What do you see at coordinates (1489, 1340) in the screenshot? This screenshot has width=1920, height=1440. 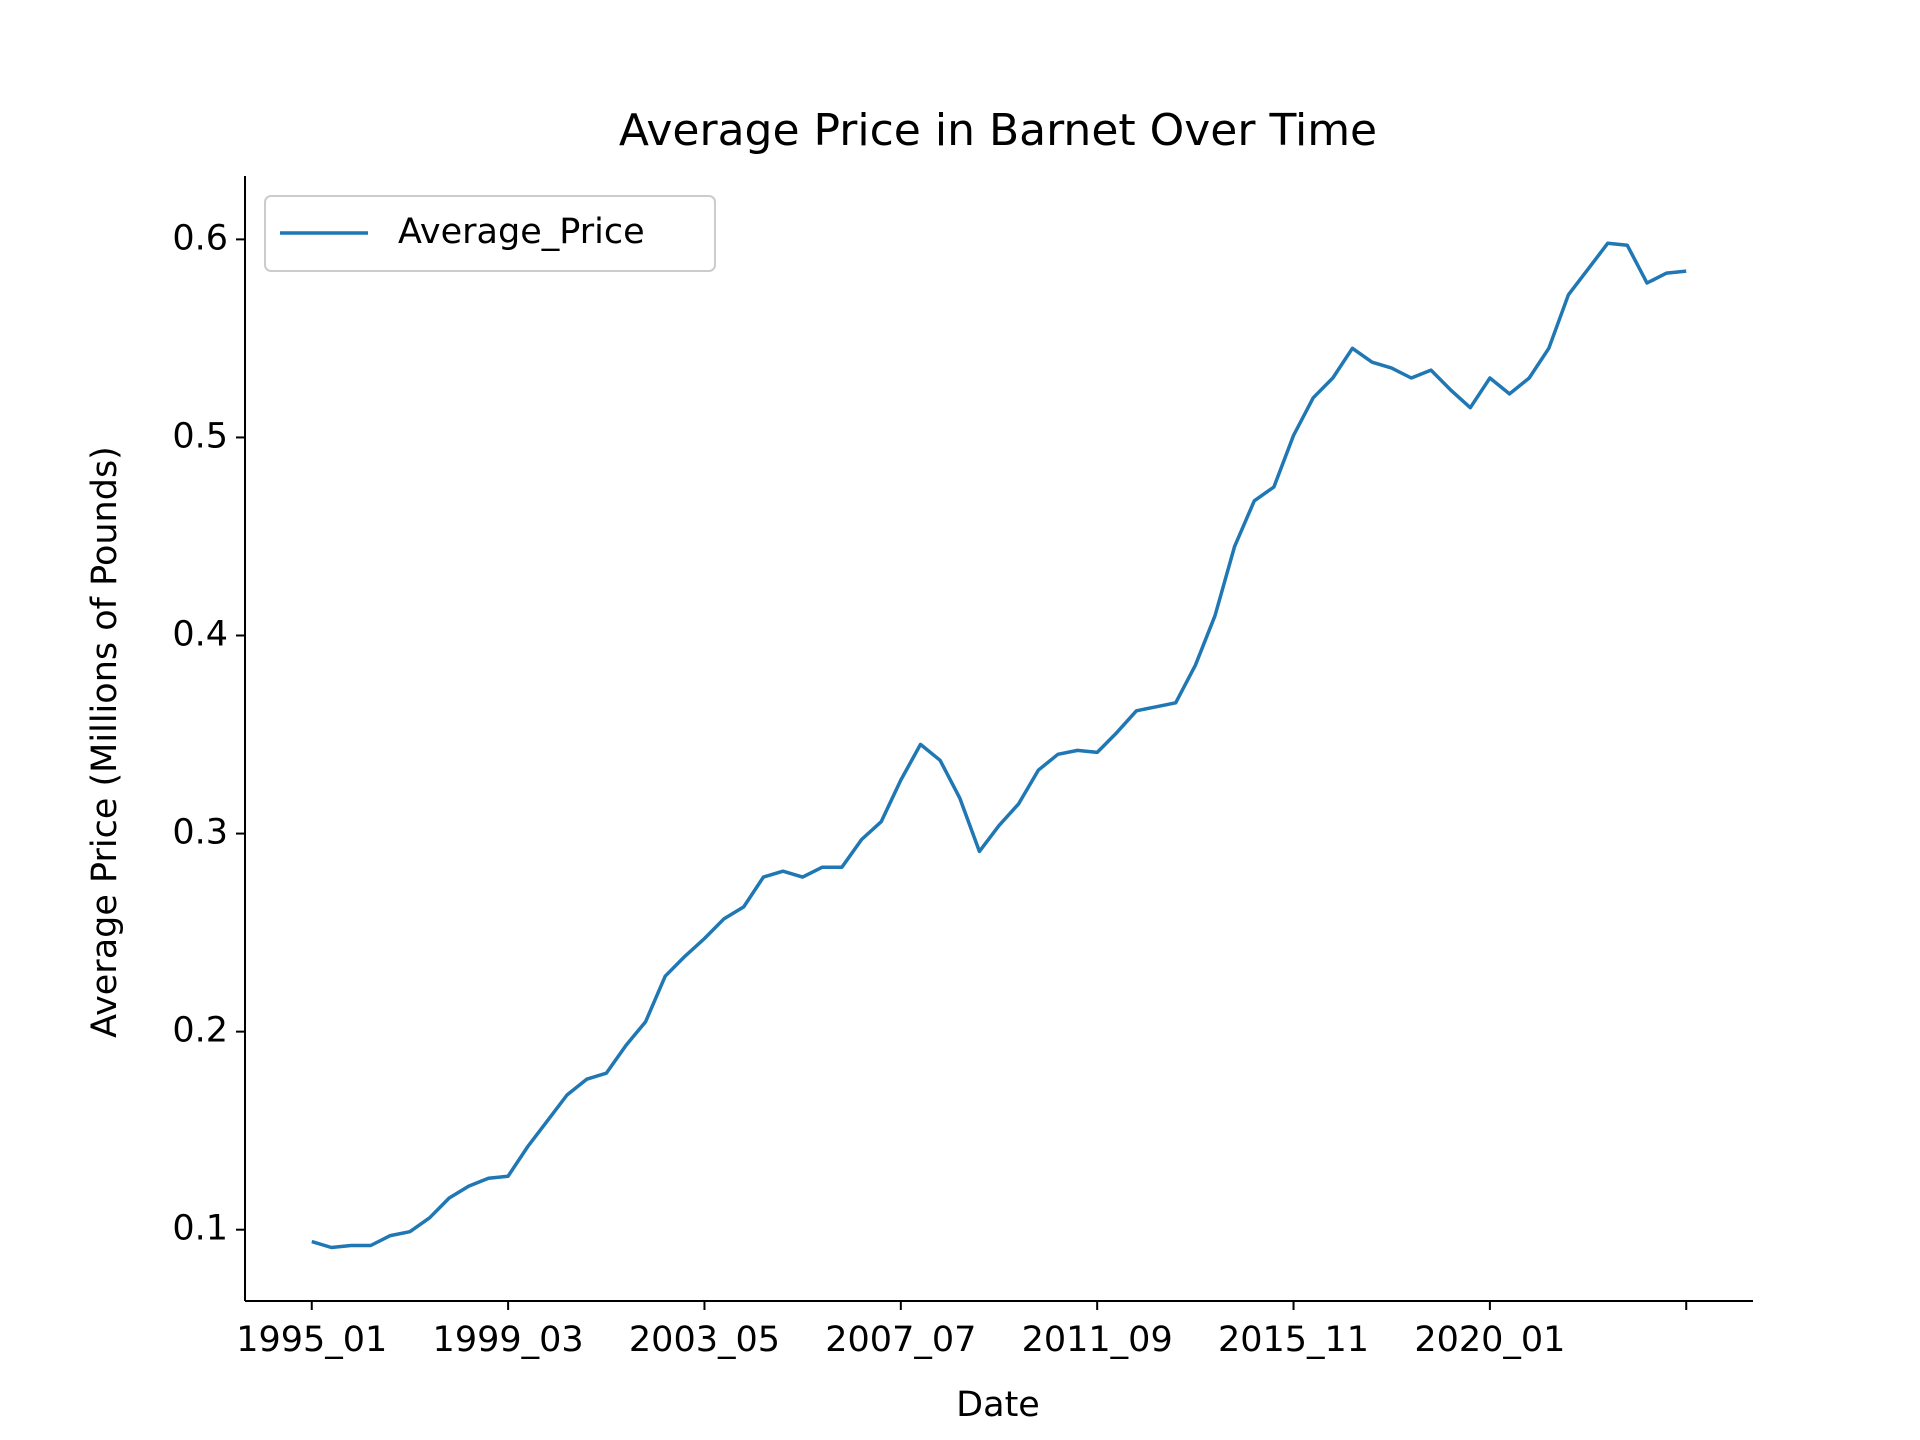 I see `x-tick-label: 2020_01` at bounding box center [1489, 1340].